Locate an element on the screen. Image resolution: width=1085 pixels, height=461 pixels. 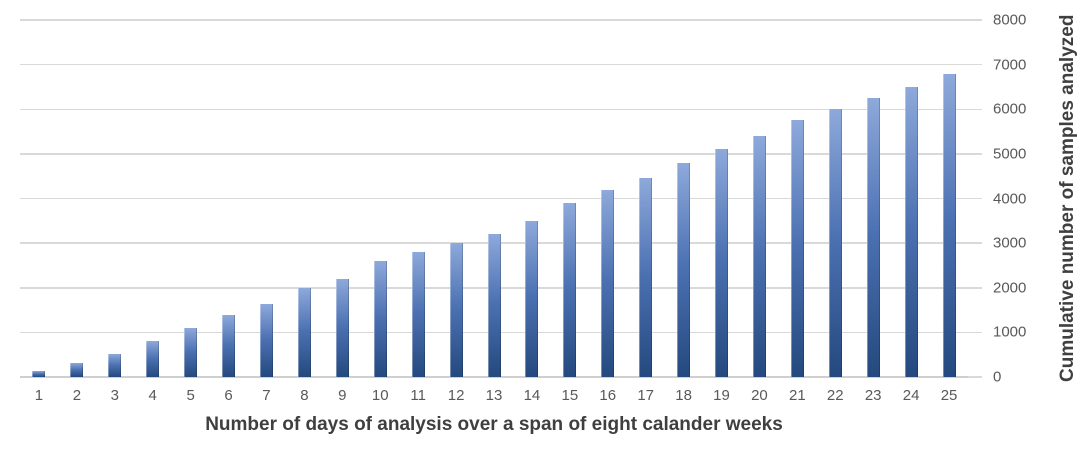
x-axis-tick-label: 22 is located at coordinates (835, 395).